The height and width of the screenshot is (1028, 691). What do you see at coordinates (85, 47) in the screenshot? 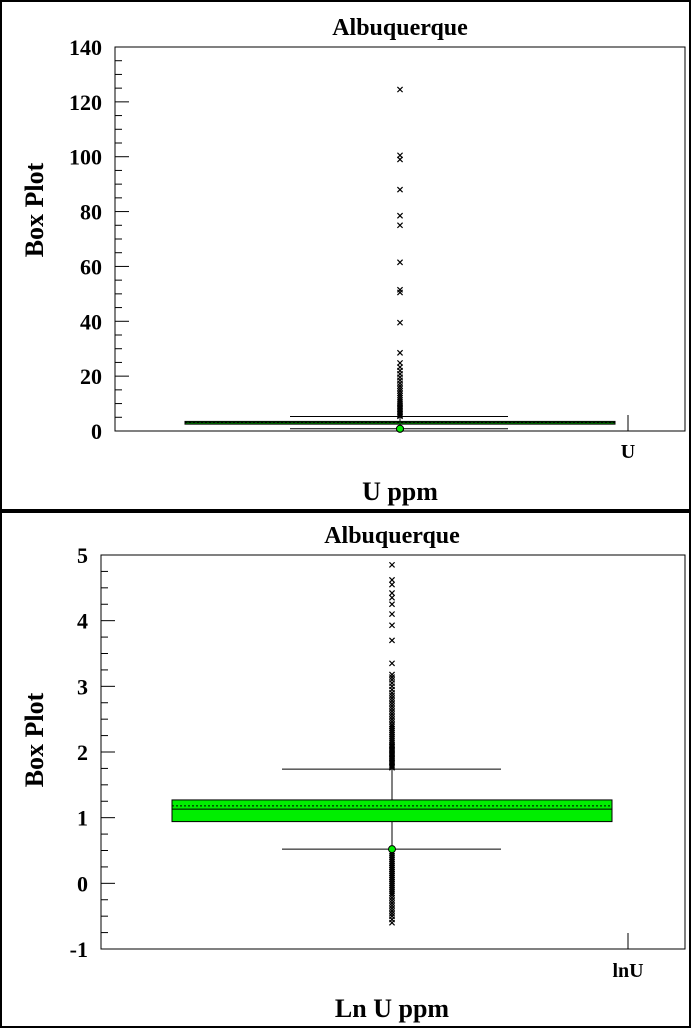
I see `y-tick-label: 140` at bounding box center [85, 47].